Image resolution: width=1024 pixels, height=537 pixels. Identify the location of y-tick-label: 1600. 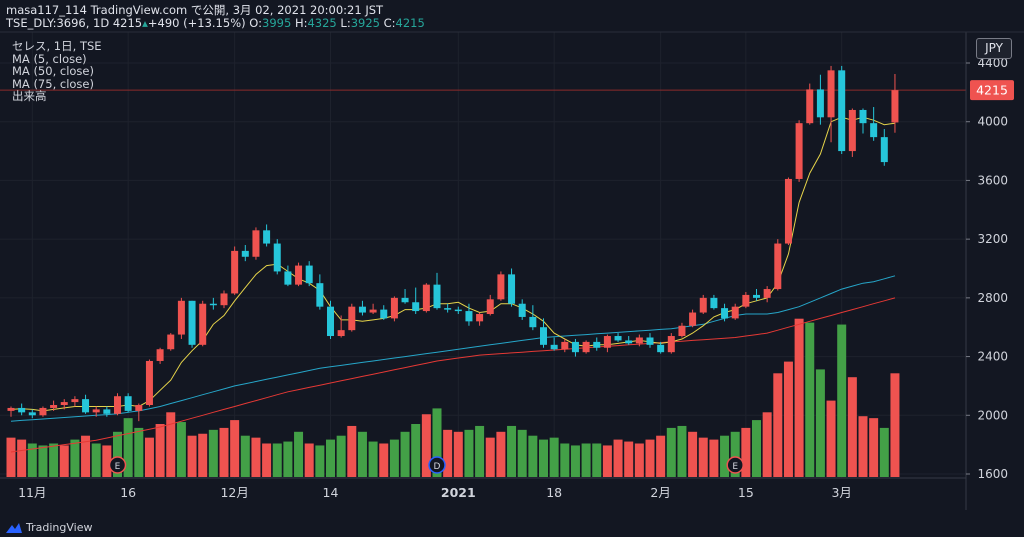
(992, 474).